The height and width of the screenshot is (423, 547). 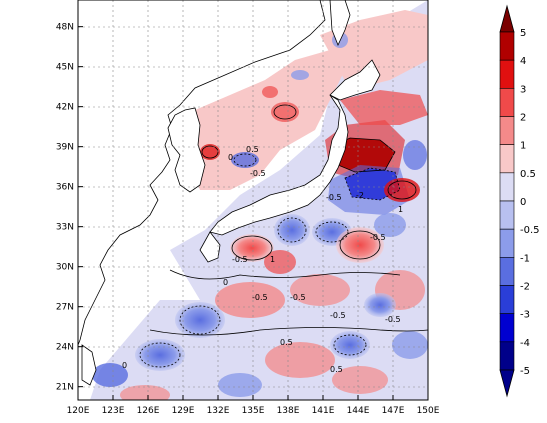 What do you see at coordinates (415, 155) in the screenshot?
I see `east-cold-eddy` at bounding box center [415, 155].